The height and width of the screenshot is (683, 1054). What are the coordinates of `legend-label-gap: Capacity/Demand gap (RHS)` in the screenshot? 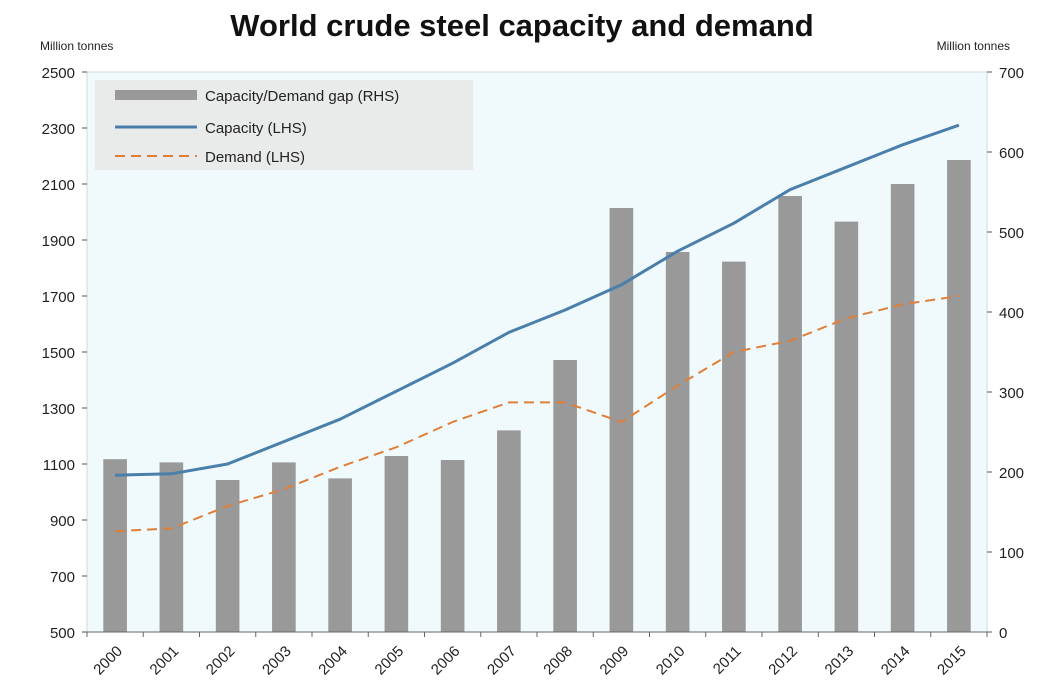 It's located at (302, 96).